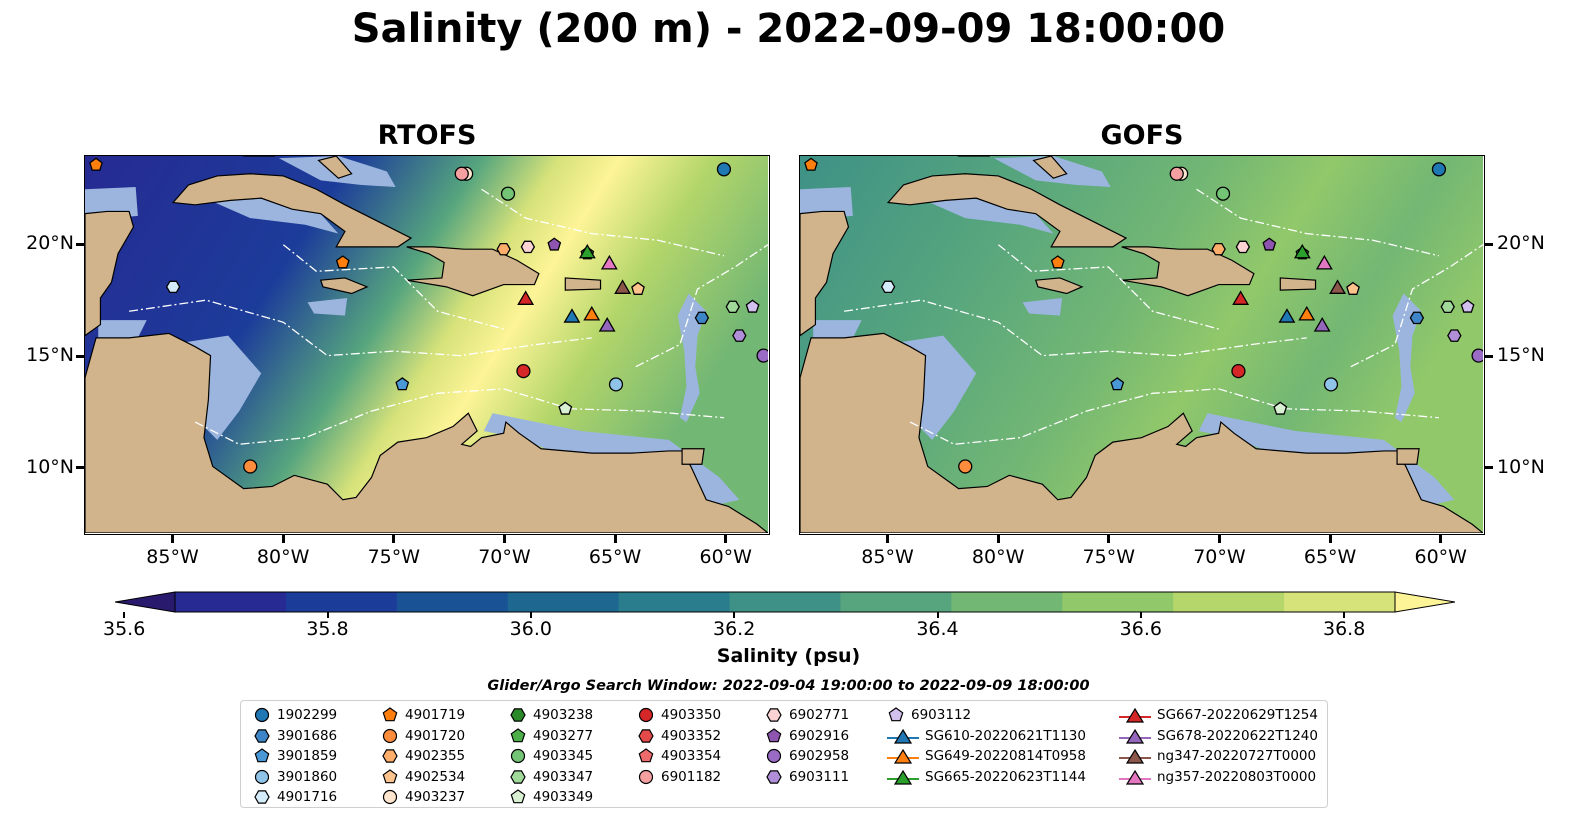  Describe the element at coordinates (1424, 602) in the screenshot. I see `colorbar-extend-max` at that location.